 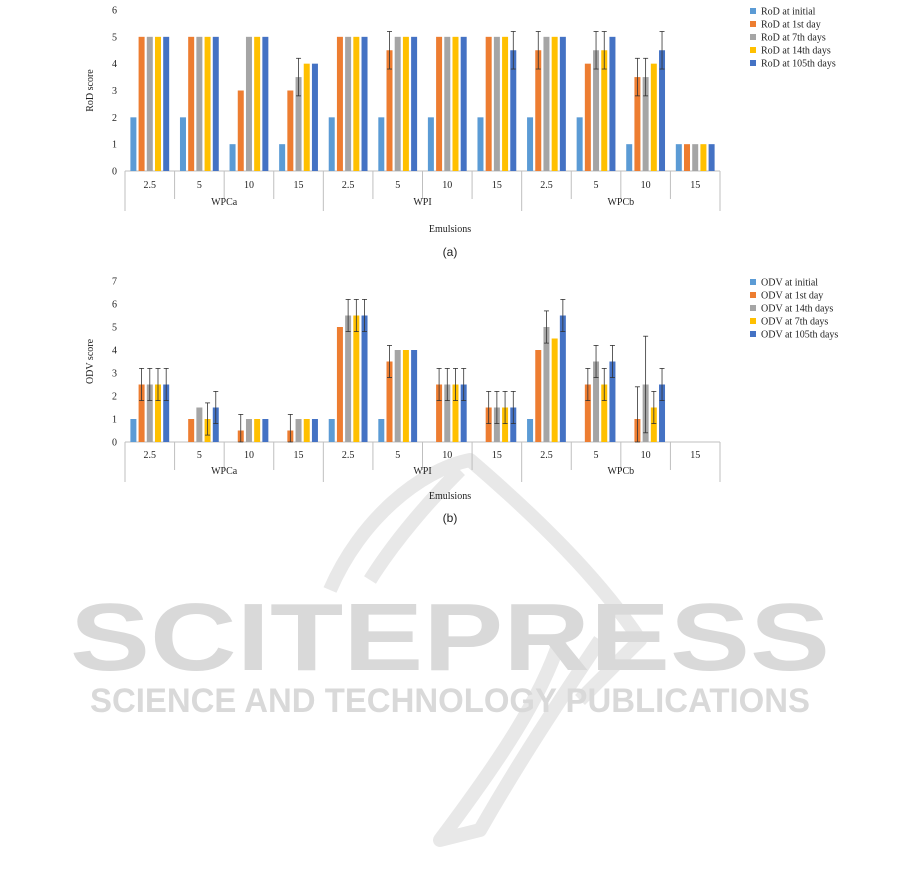 I want to click on y-tick-label: 4, so click(x=114, y=64).